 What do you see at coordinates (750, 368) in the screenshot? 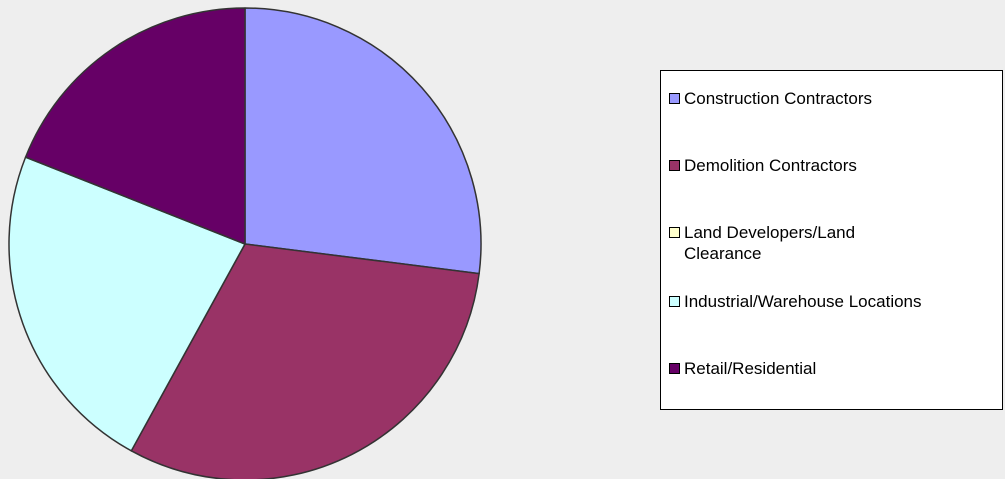
I see `legend-label: Retail/Residential` at bounding box center [750, 368].